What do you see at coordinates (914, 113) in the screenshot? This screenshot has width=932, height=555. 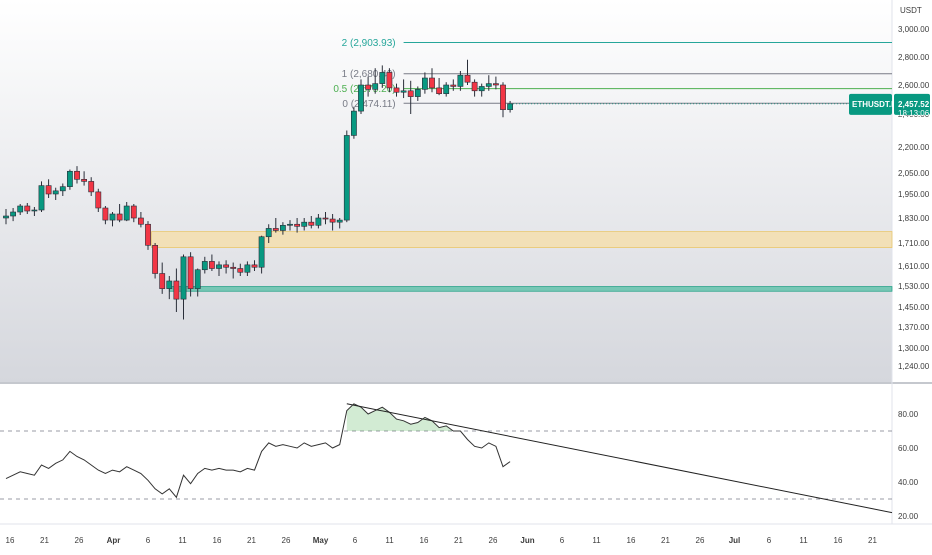 I see `current-price-countdown: 18:13:06` at bounding box center [914, 113].